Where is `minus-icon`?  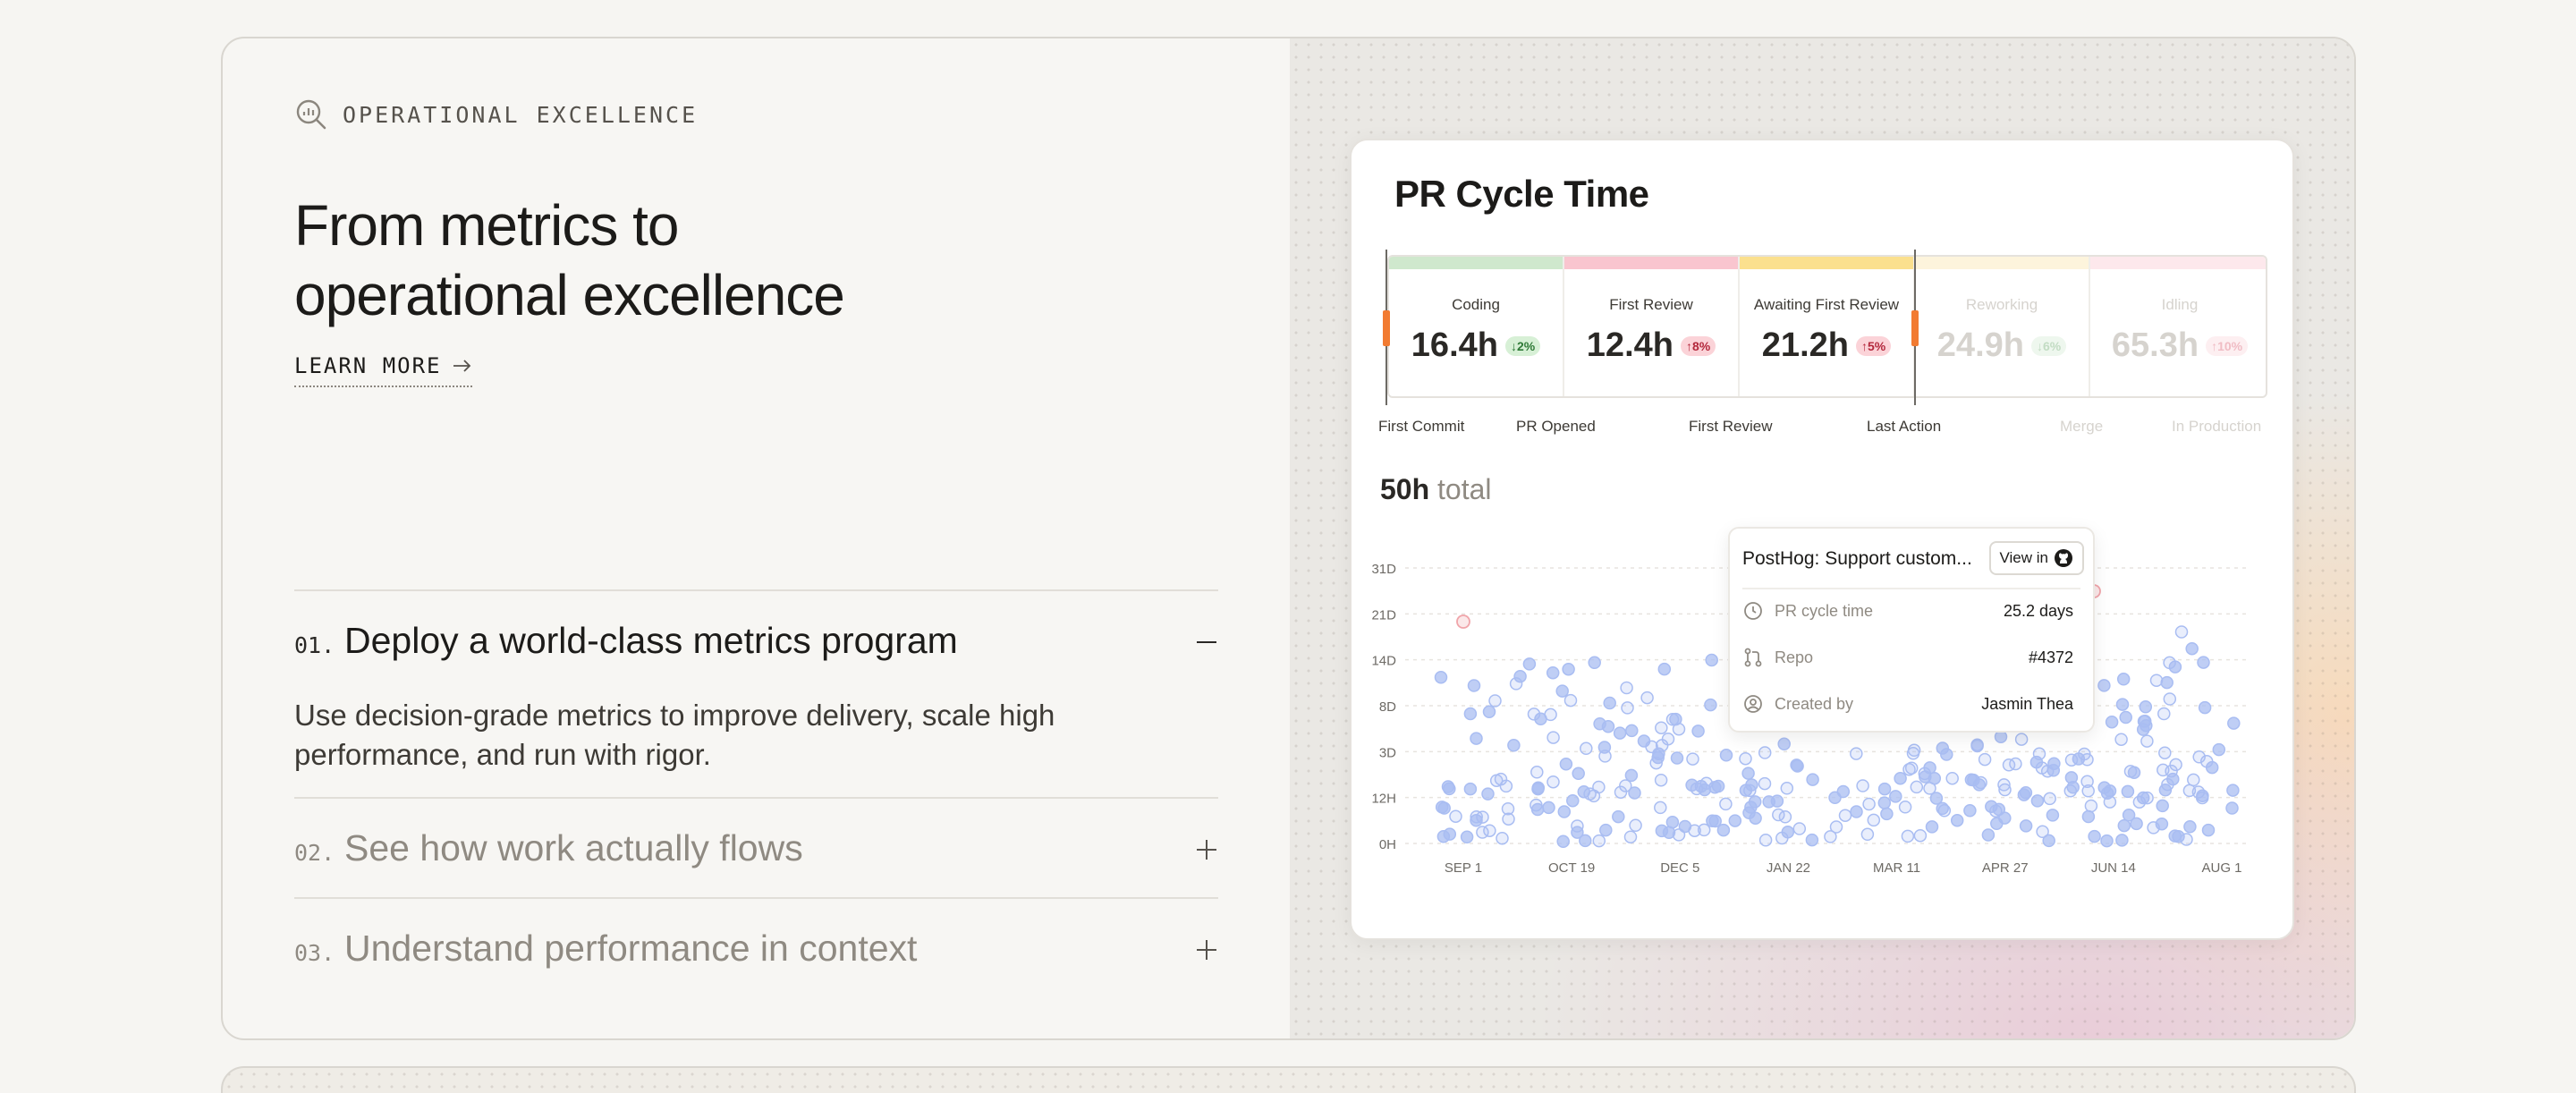
minus-icon is located at coordinates (1206, 642).